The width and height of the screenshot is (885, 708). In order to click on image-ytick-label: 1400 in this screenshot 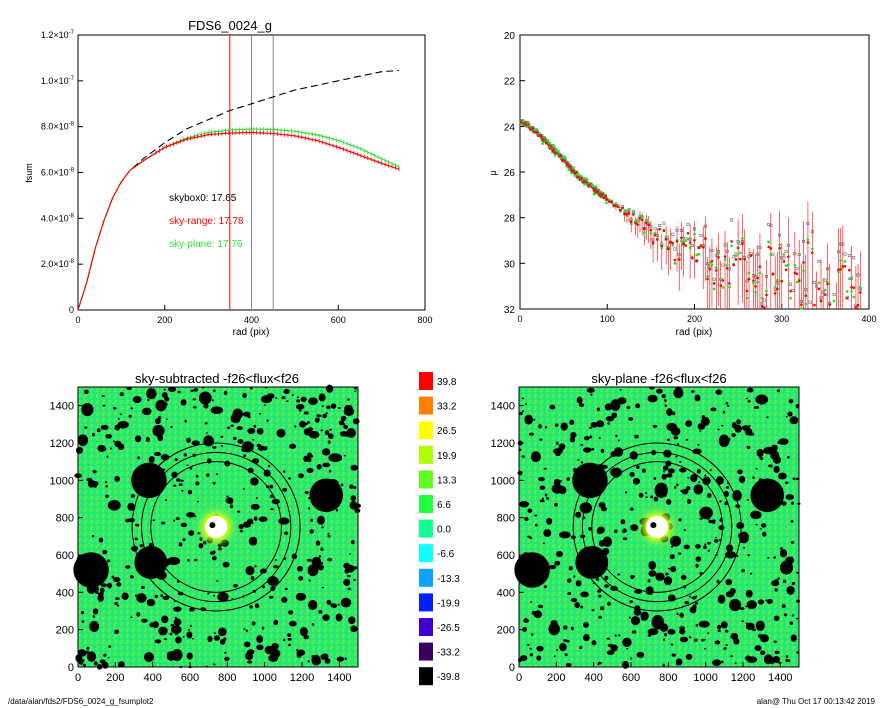, I will do `click(503, 407)`.